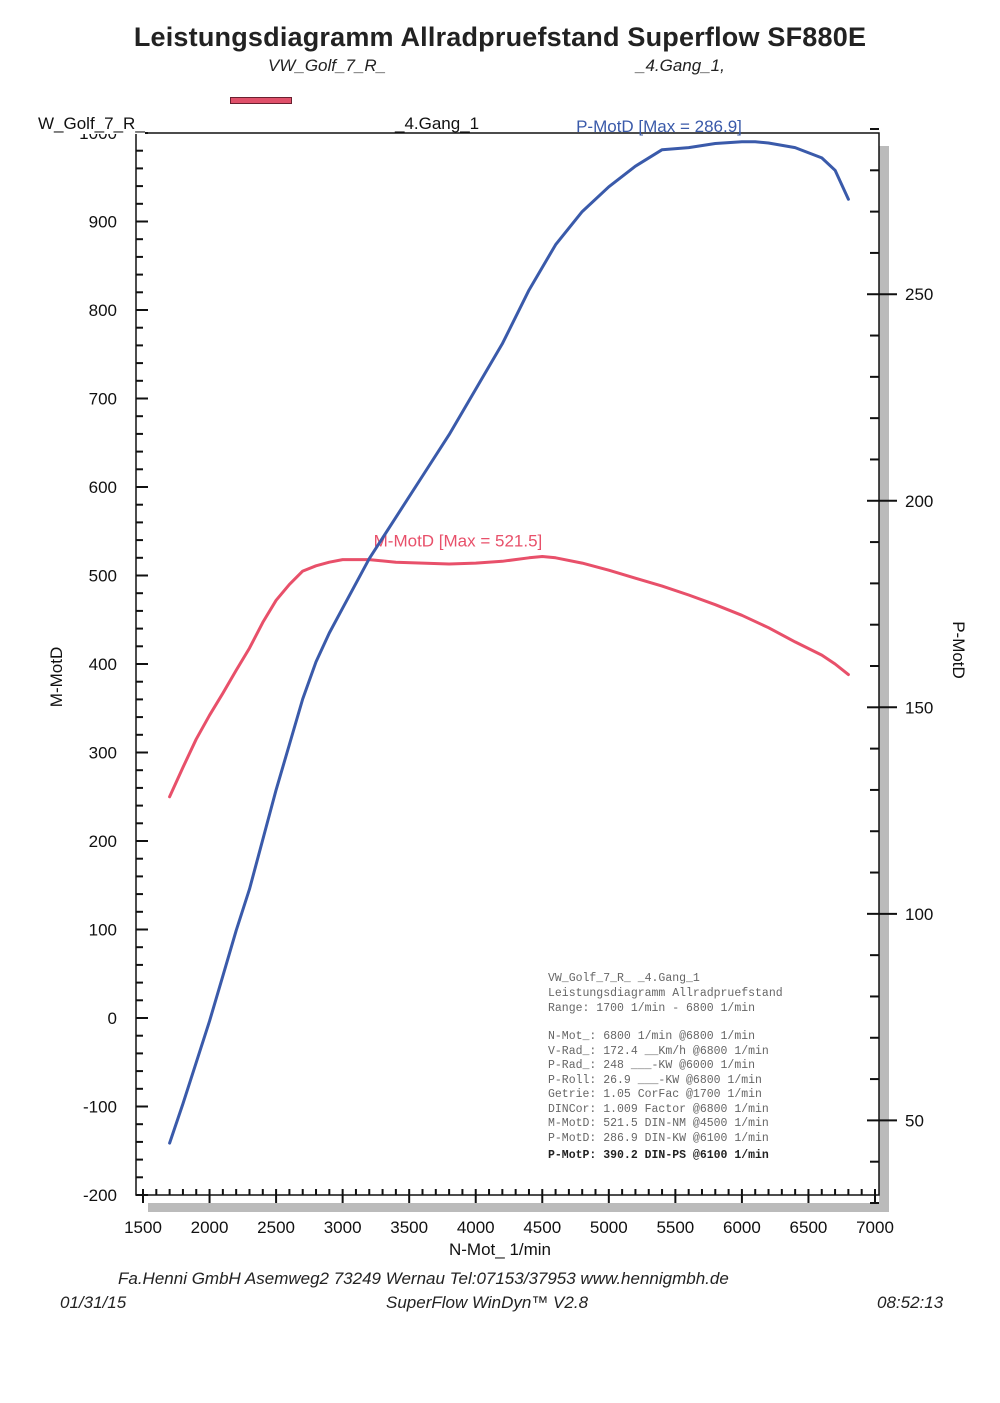 This screenshot has width=1000, height=1403. I want to click on y-left-tick-label: 0, so click(112, 1018).